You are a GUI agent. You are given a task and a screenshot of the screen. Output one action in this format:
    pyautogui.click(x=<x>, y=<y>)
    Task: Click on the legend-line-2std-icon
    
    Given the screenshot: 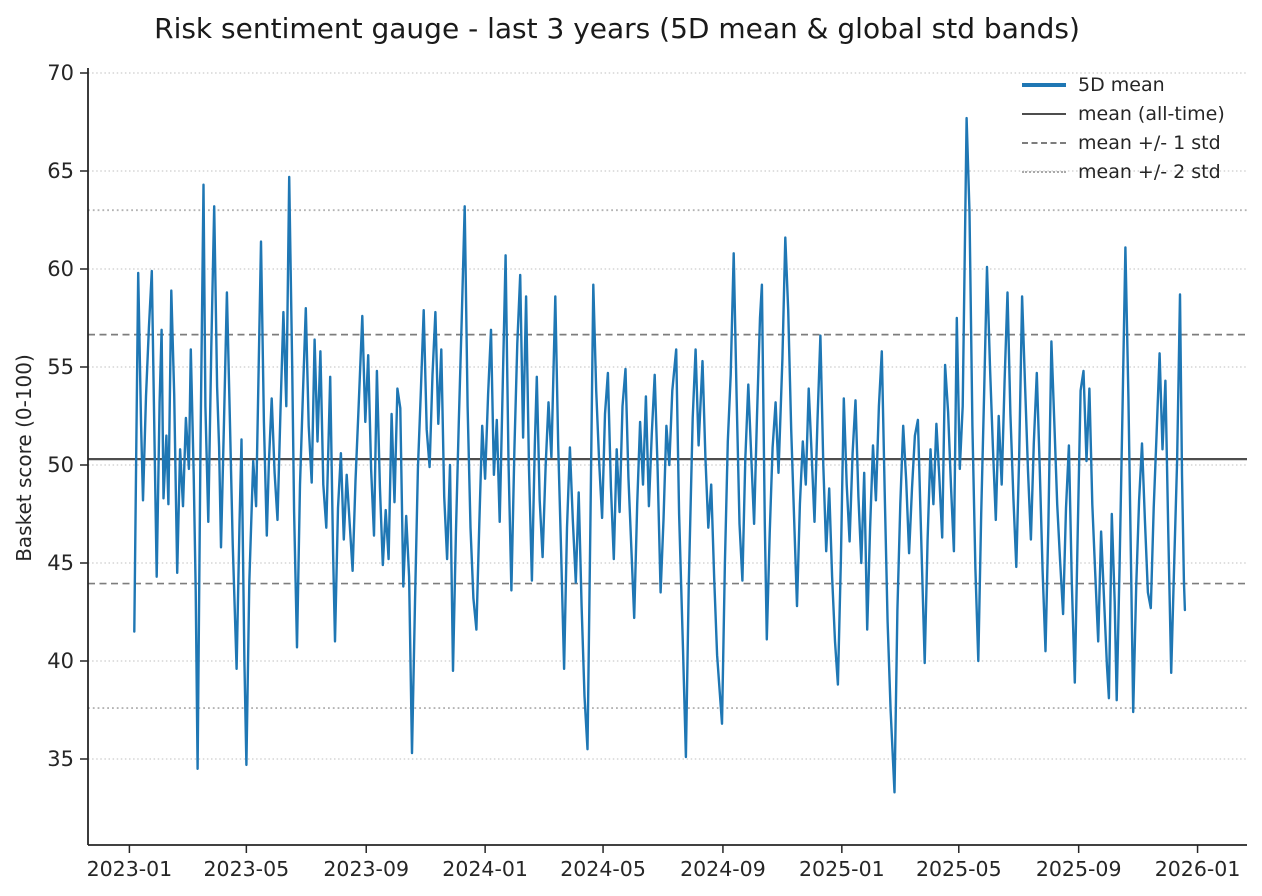 What is the action you would take?
    pyautogui.click(x=1044, y=172)
    